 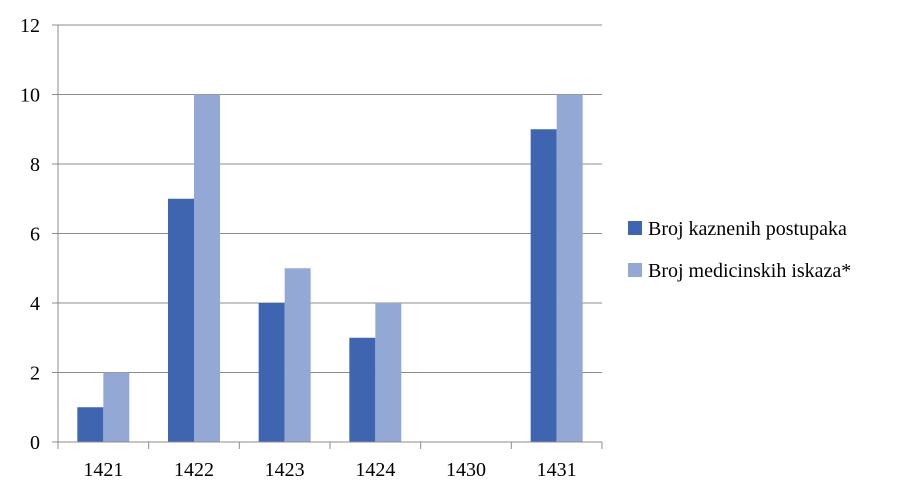 I want to click on y-axis-ticks: 0 2 4 6 8 10 12, so click(x=30, y=234).